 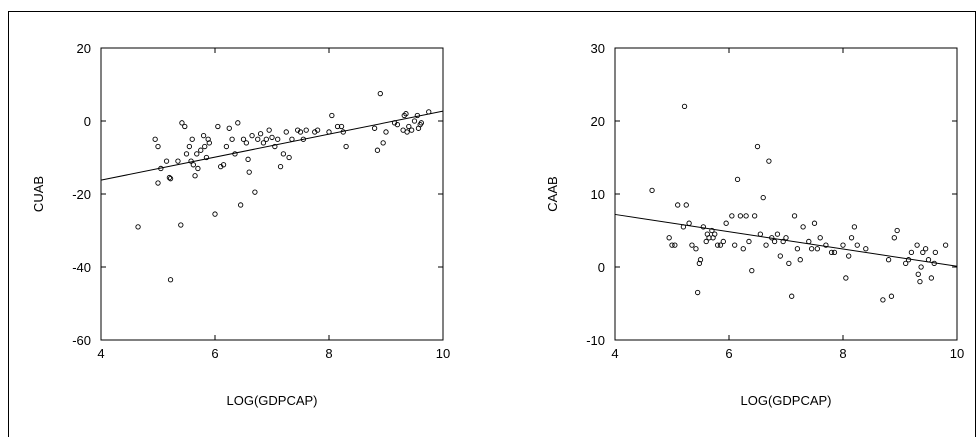 I want to click on y-tick-label: -10, so click(x=595, y=340).